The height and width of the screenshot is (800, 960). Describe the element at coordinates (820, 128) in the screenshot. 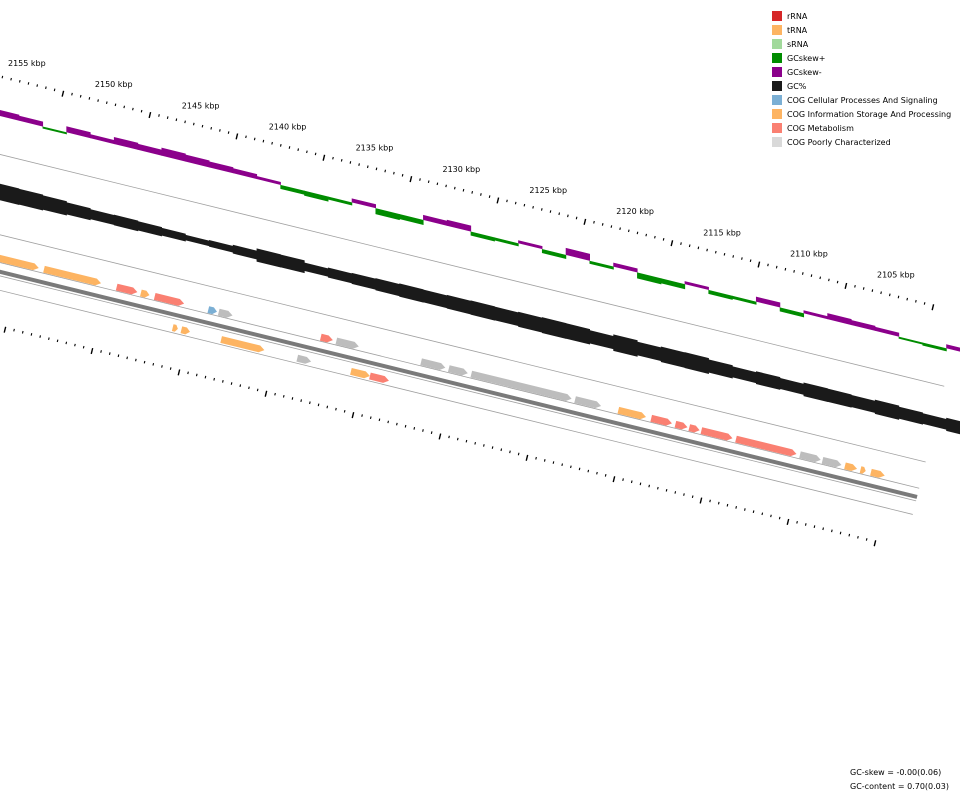

I see `legend-label: COG Metabolism` at that location.